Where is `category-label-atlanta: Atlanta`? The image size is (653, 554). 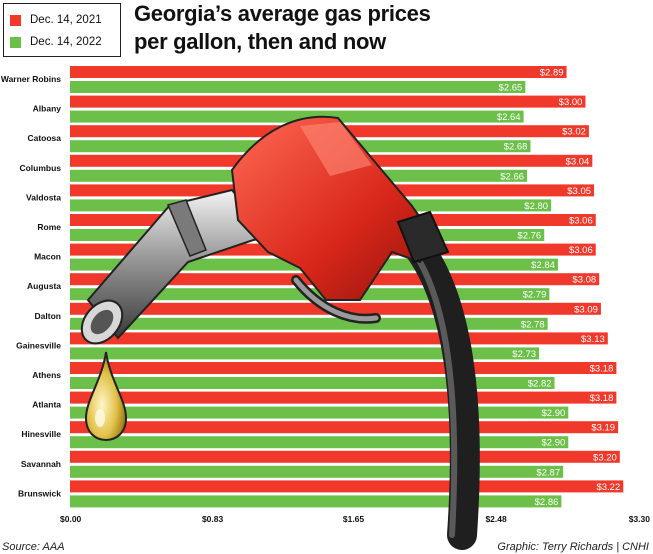
category-label-atlanta: Atlanta is located at coordinates (46, 405).